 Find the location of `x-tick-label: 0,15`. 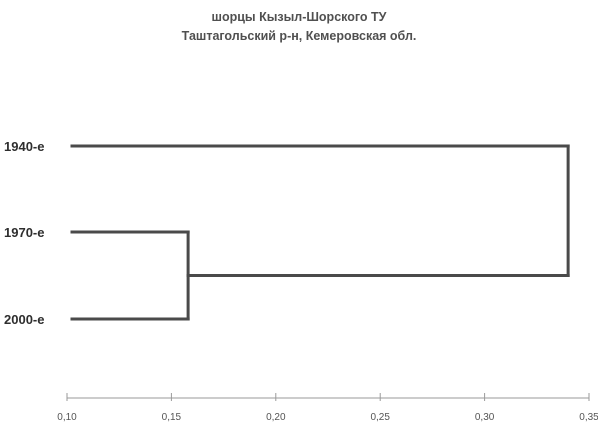

x-tick-label: 0,15 is located at coordinates (172, 417).